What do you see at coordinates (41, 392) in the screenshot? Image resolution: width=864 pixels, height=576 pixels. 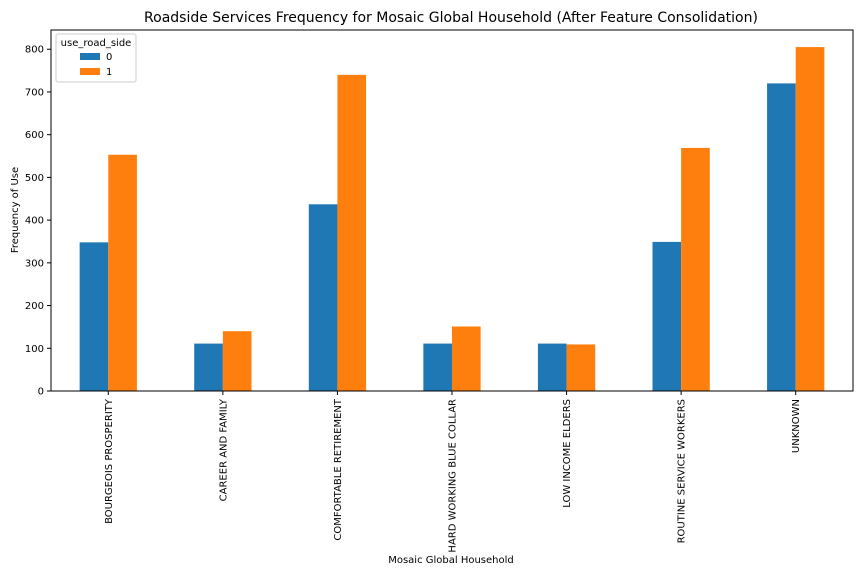 I see `y-tick-label: 0` at bounding box center [41, 392].